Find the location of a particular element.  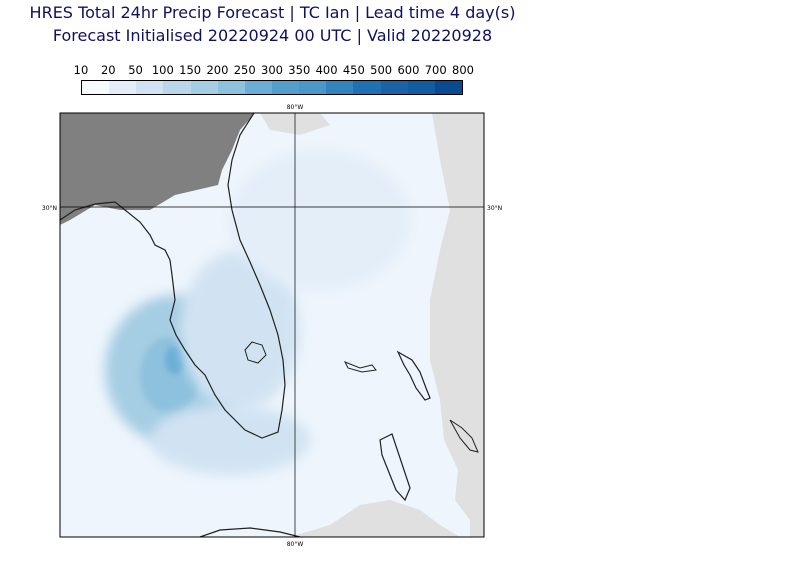

colorbar-label: 300 is located at coordinates (272, 70).